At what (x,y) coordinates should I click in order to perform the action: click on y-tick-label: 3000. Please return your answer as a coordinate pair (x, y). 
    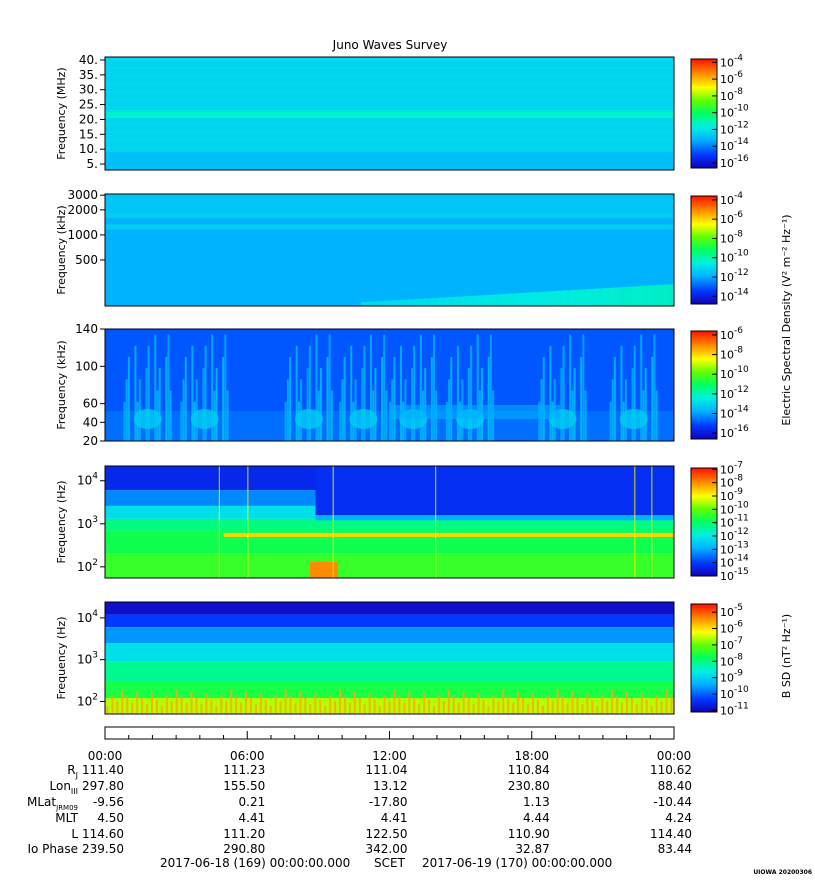
    Looking at the image, I should click on (82, 195).